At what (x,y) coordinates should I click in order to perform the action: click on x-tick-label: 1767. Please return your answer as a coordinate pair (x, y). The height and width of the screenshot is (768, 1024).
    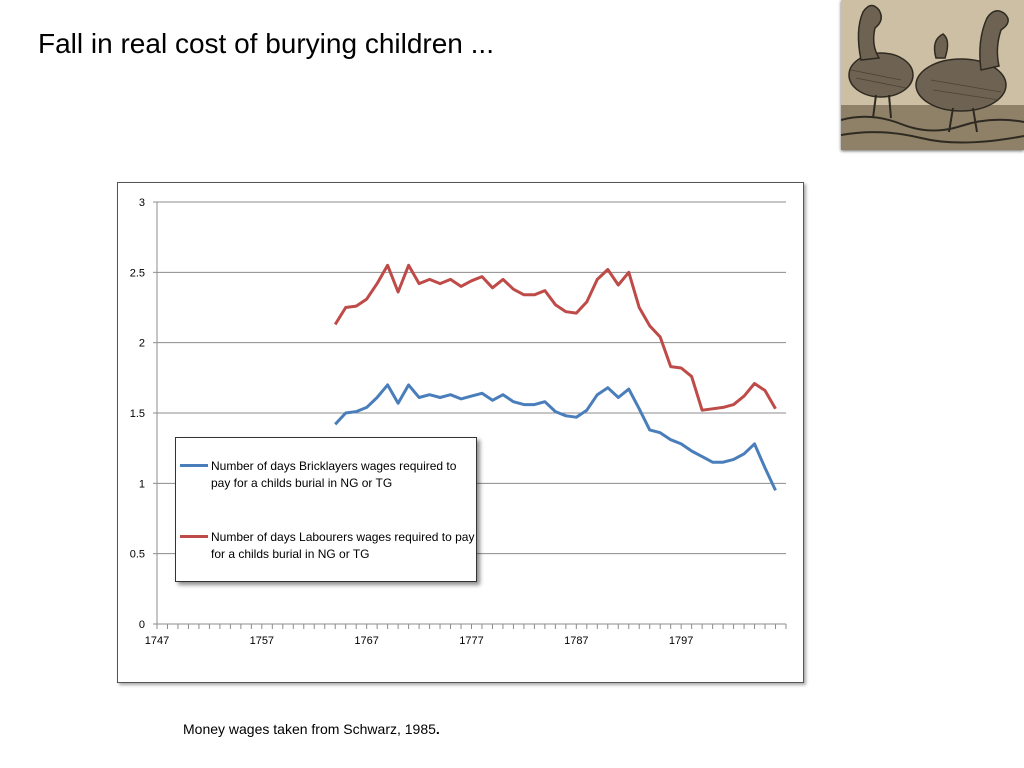
    Looking at the image, I should click on (366, 641).